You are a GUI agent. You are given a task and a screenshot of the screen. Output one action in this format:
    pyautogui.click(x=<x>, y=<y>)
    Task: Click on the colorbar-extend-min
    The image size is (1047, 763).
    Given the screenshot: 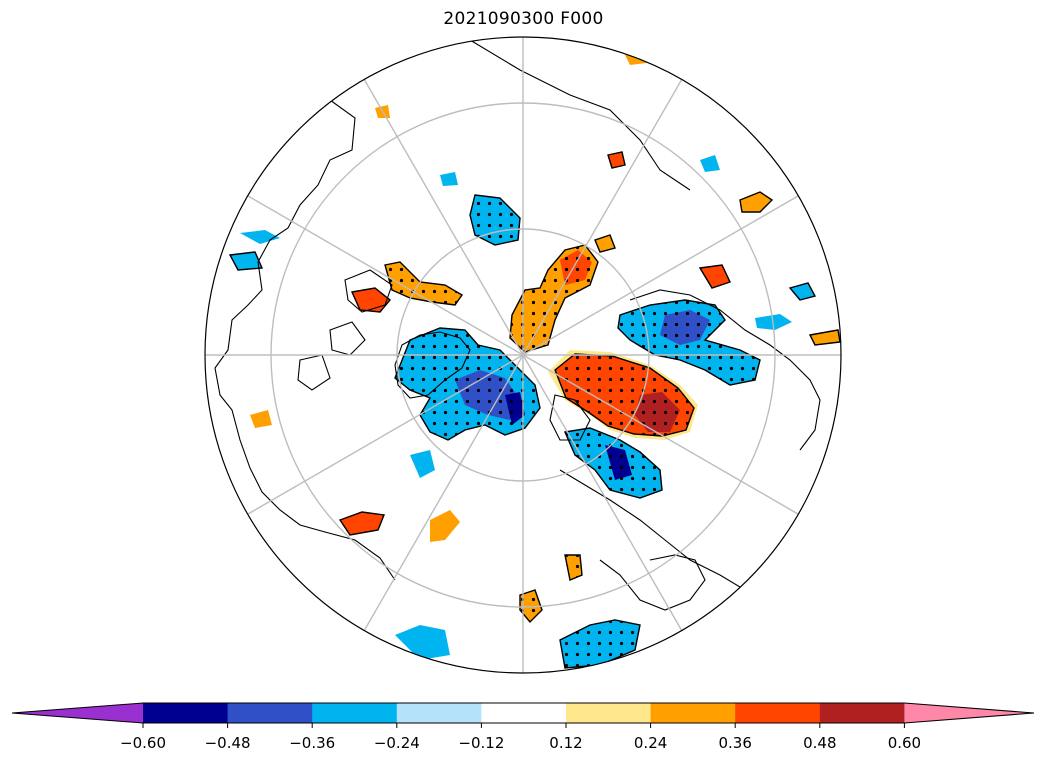 What is the action you would take?
    pyautogui.click(x=77, y=713)
    